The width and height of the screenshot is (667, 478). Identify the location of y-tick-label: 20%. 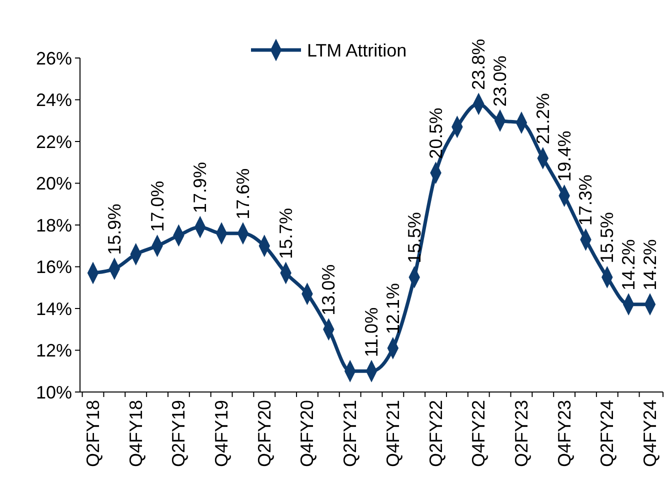
(54, 184).